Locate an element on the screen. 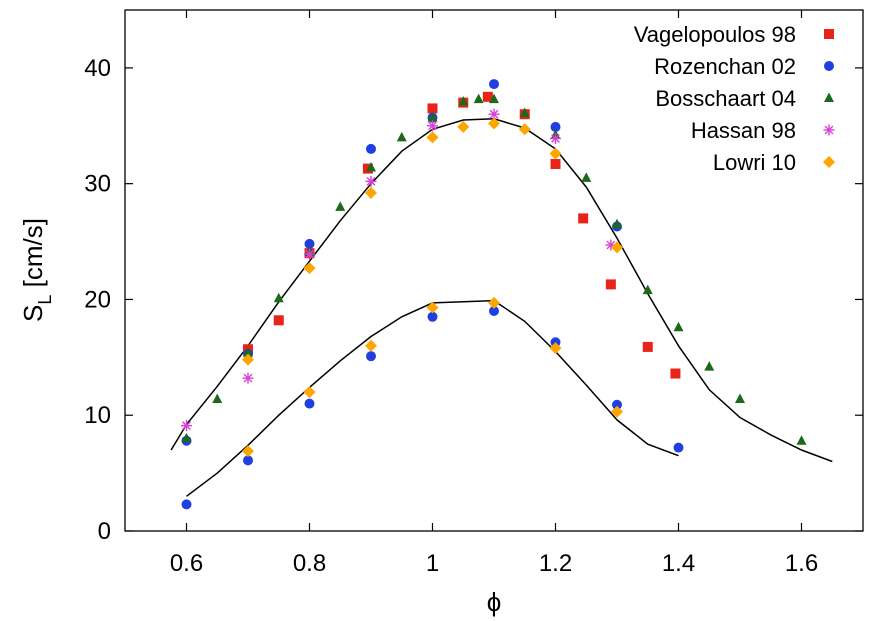 The height and width of the screenshot is (621, 871). y-tick-label: 10 is located at coordinates (97, 415).